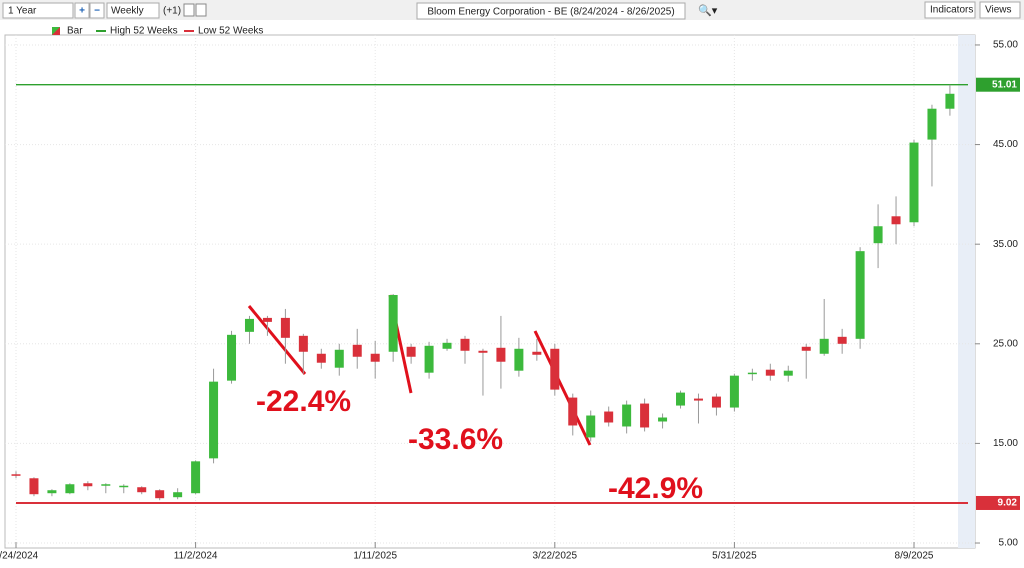 The image size is (1024, 568). I want to click on indicators-text: Indicators, so click(951, 10).